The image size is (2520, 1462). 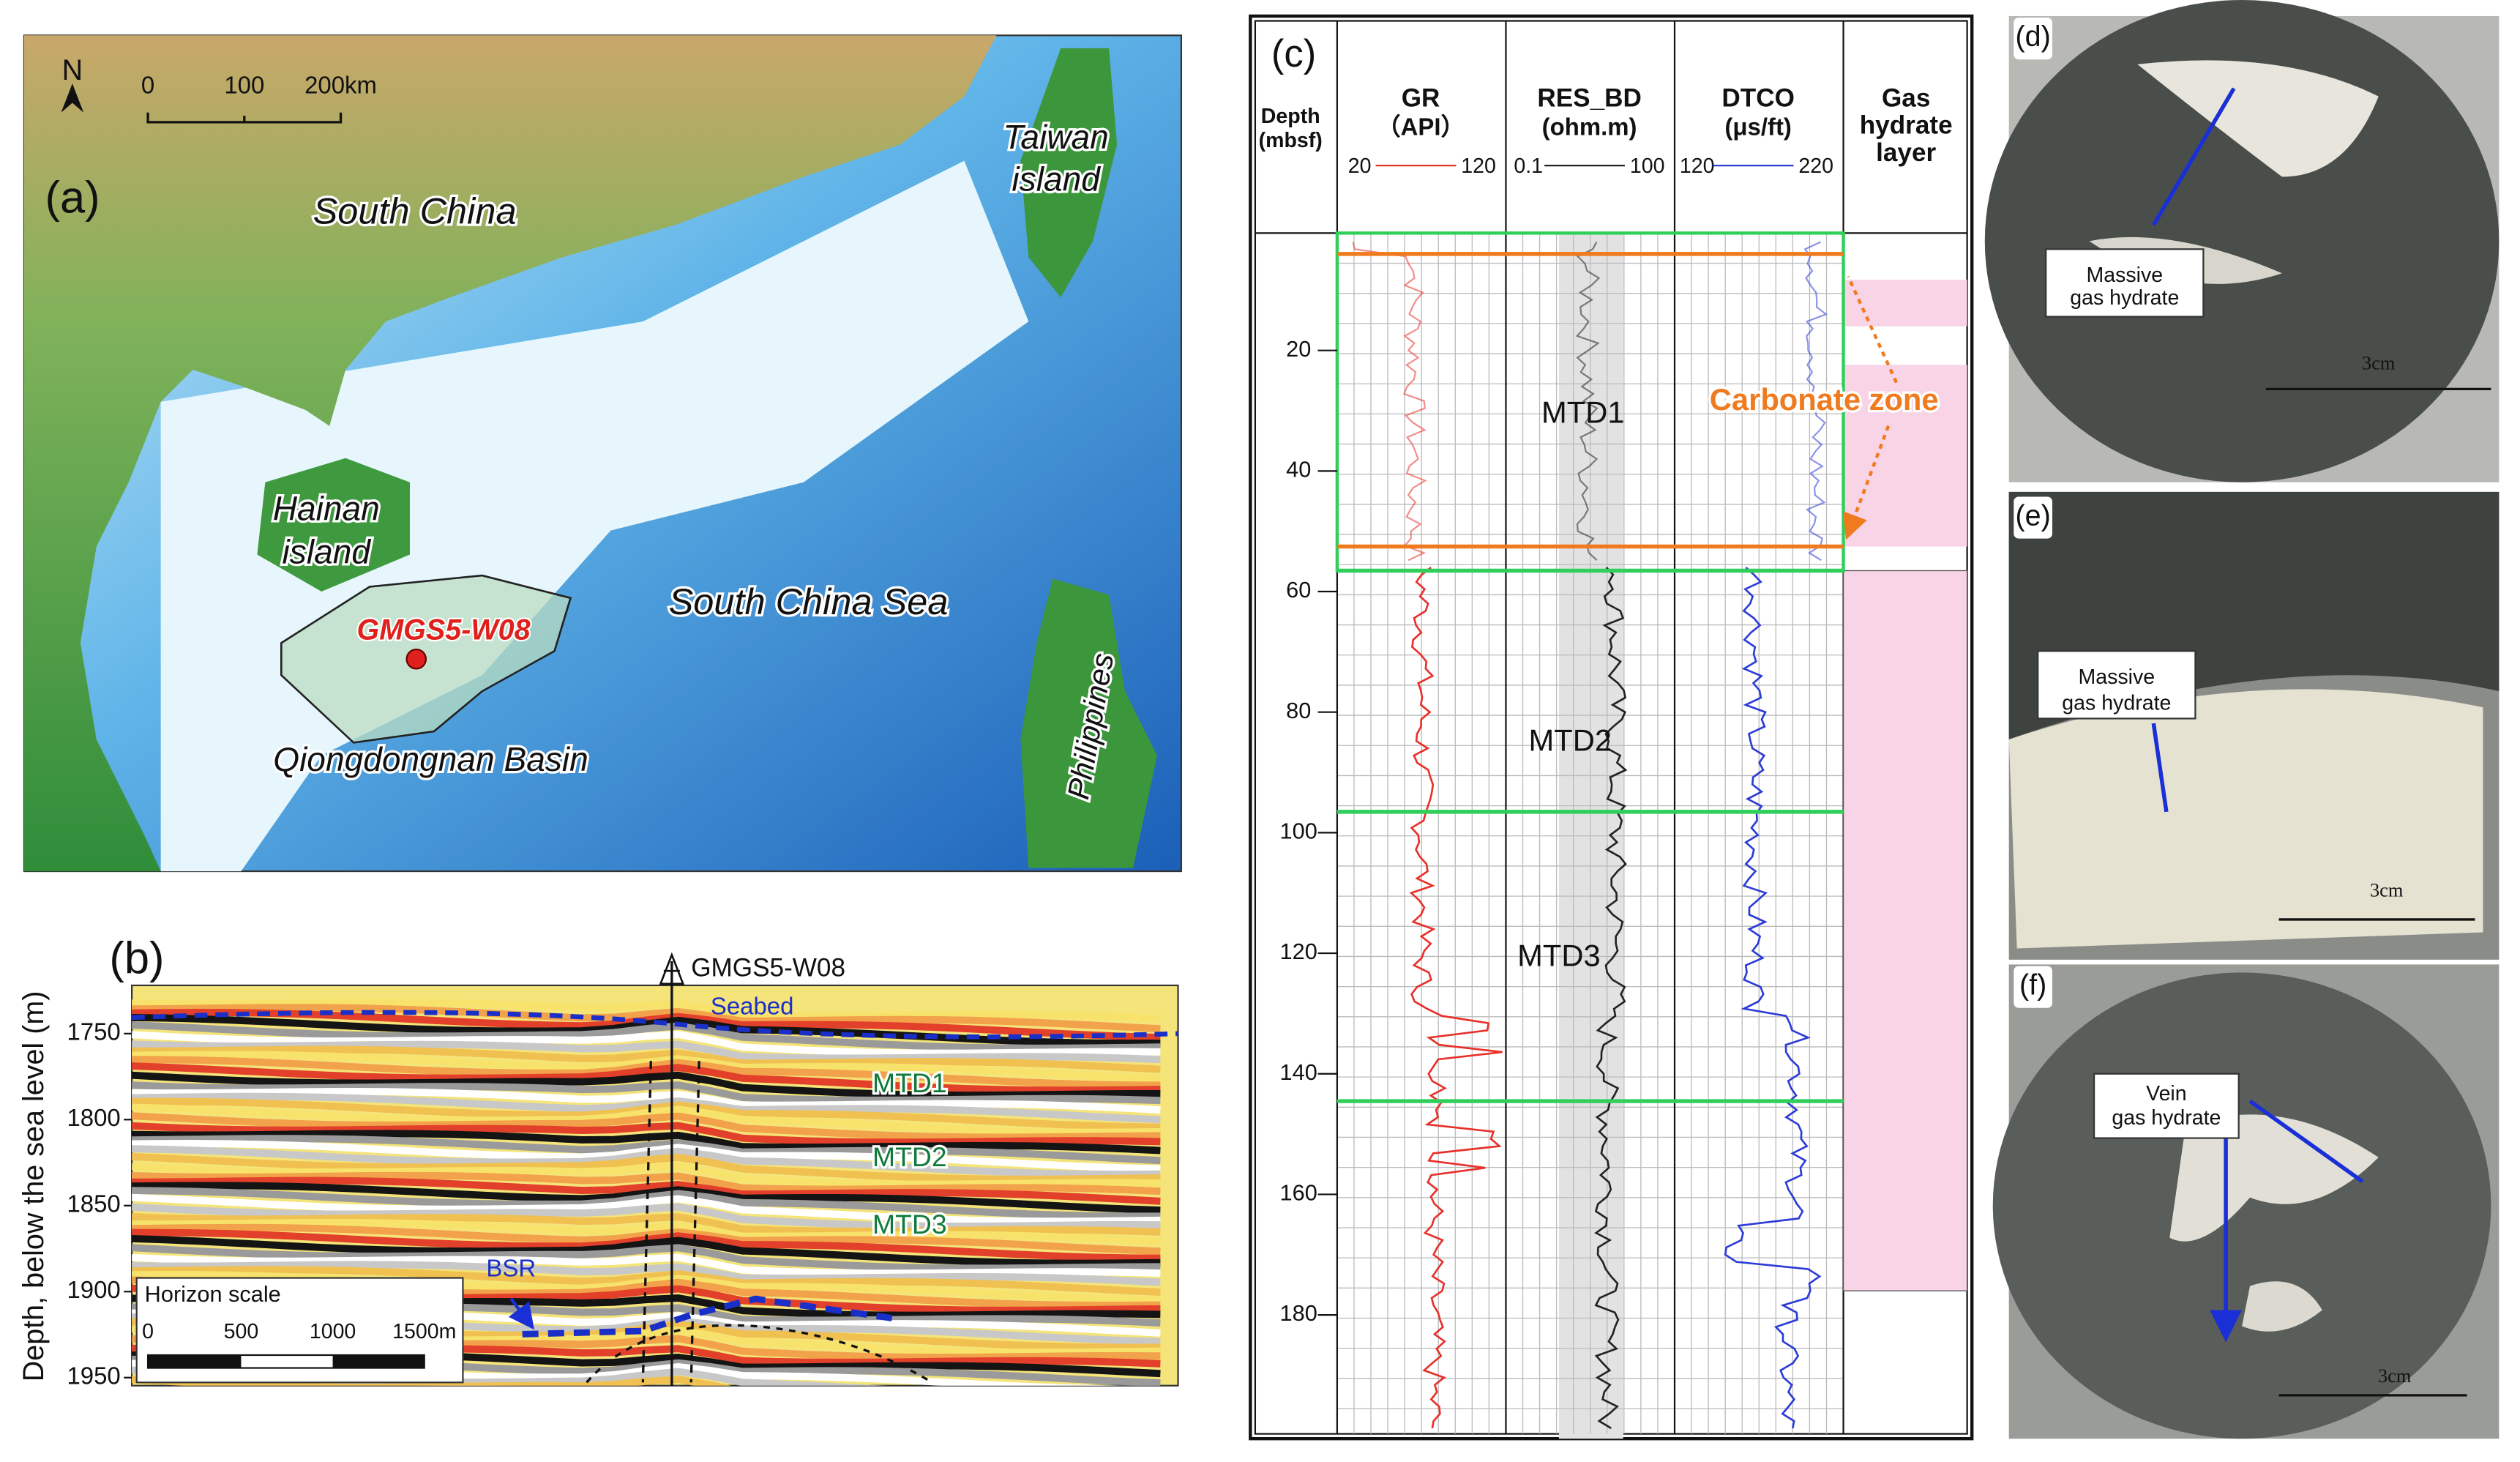 What do you see at coordinates (431, 759) in the screenshot?
I see `place-label: Qiongdongnan Basin` at bounding box center [431, 759].